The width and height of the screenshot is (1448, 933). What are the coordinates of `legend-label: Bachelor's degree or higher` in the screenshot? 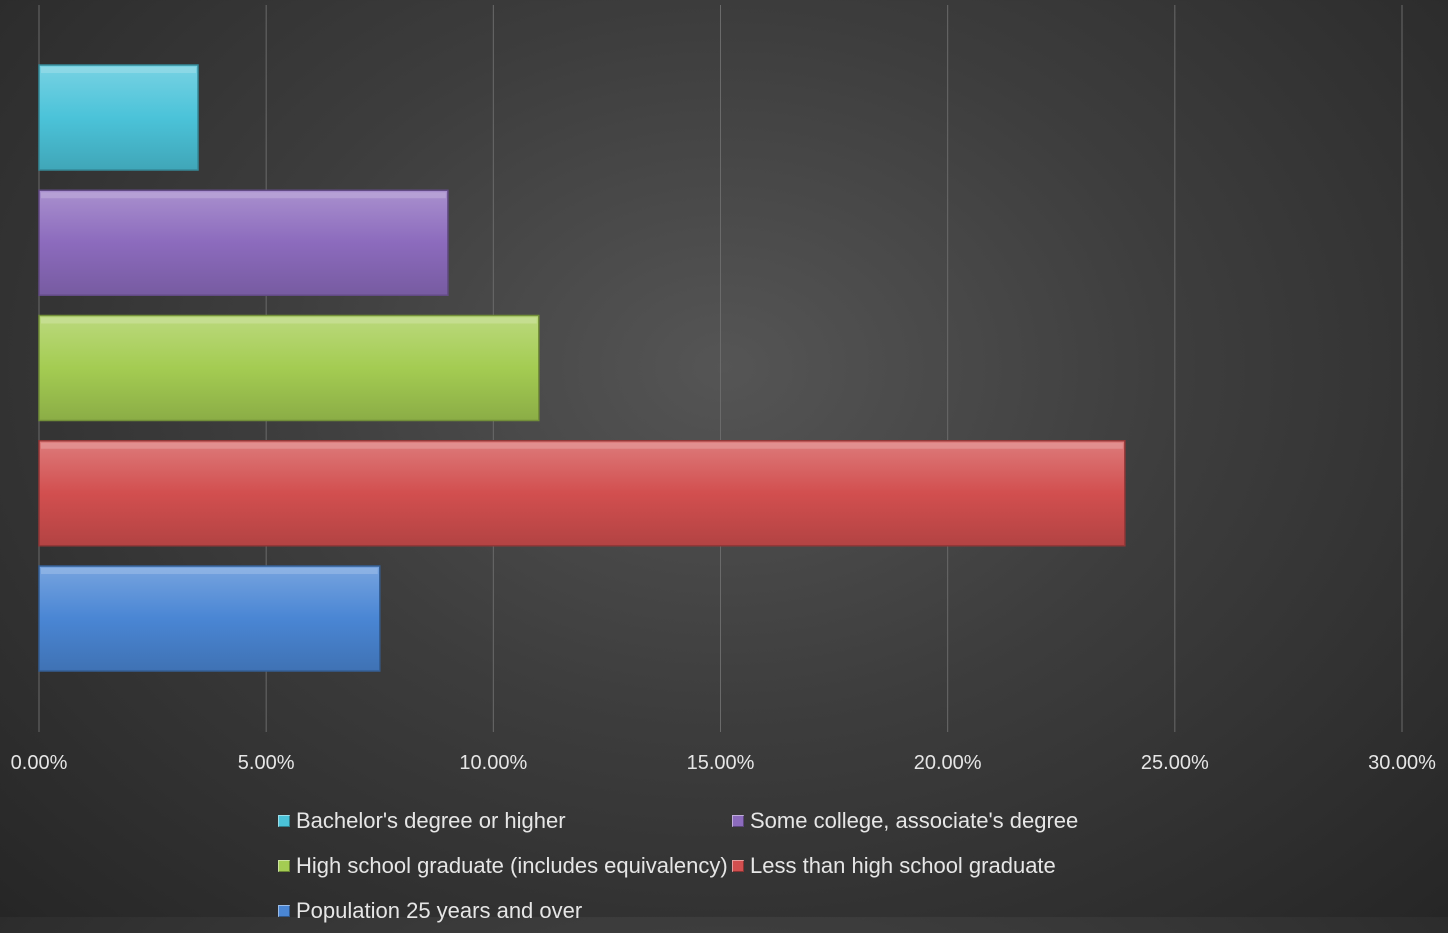 It's located at (431, 820).